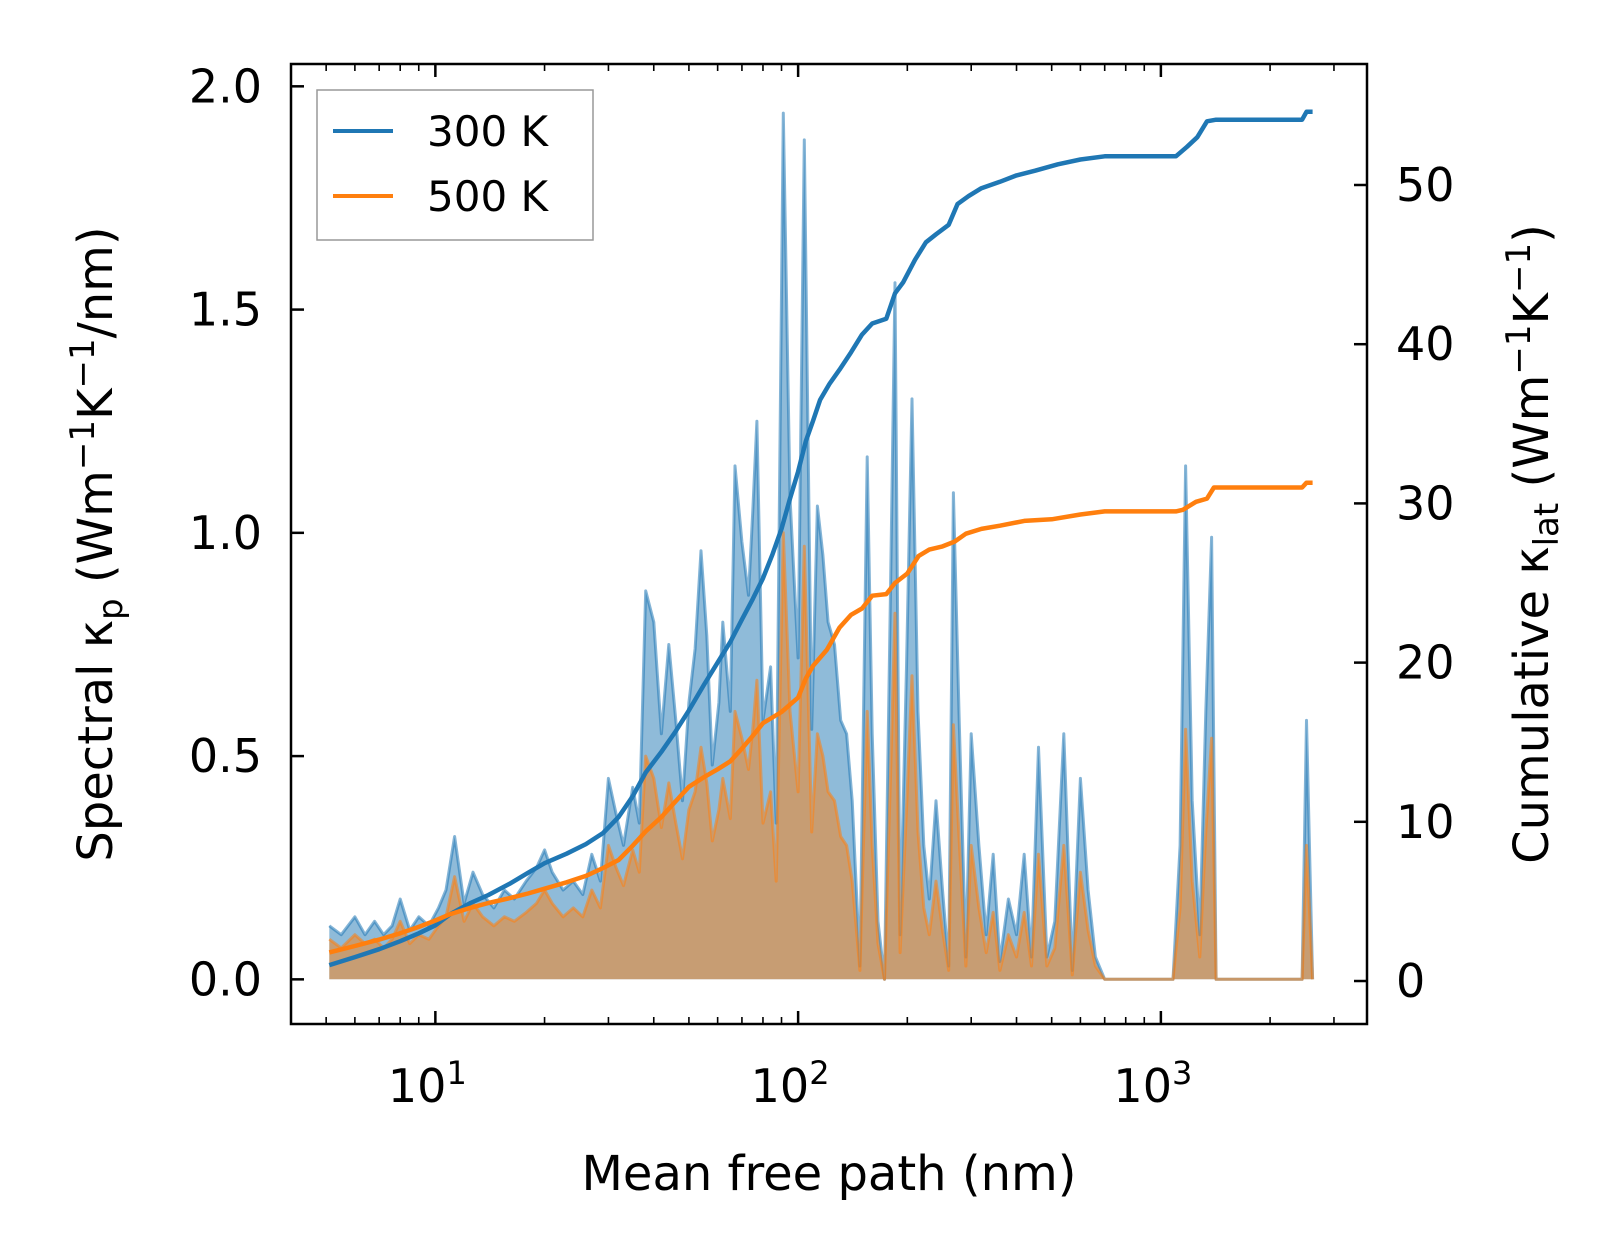  I want to click on right-y-tick-label: 20, so click(1425, 663).